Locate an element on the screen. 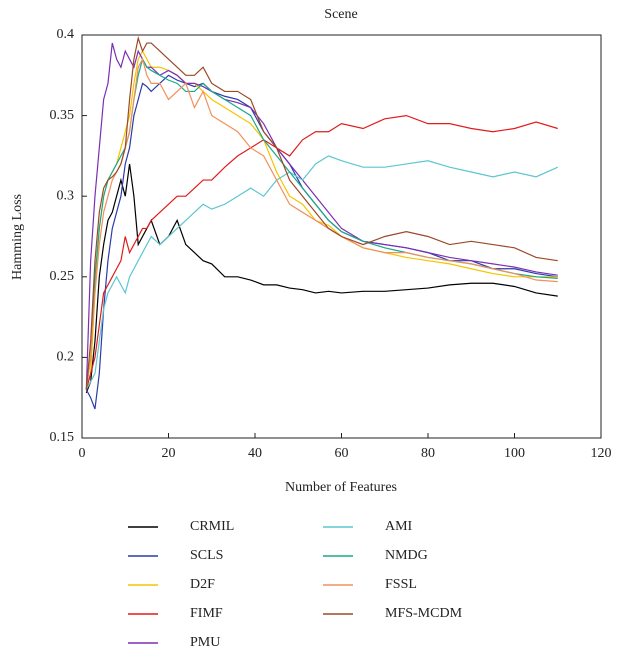 This screenshot has width=617, height=659. x-tick-label: 60 is located at coordinates (342, 453).